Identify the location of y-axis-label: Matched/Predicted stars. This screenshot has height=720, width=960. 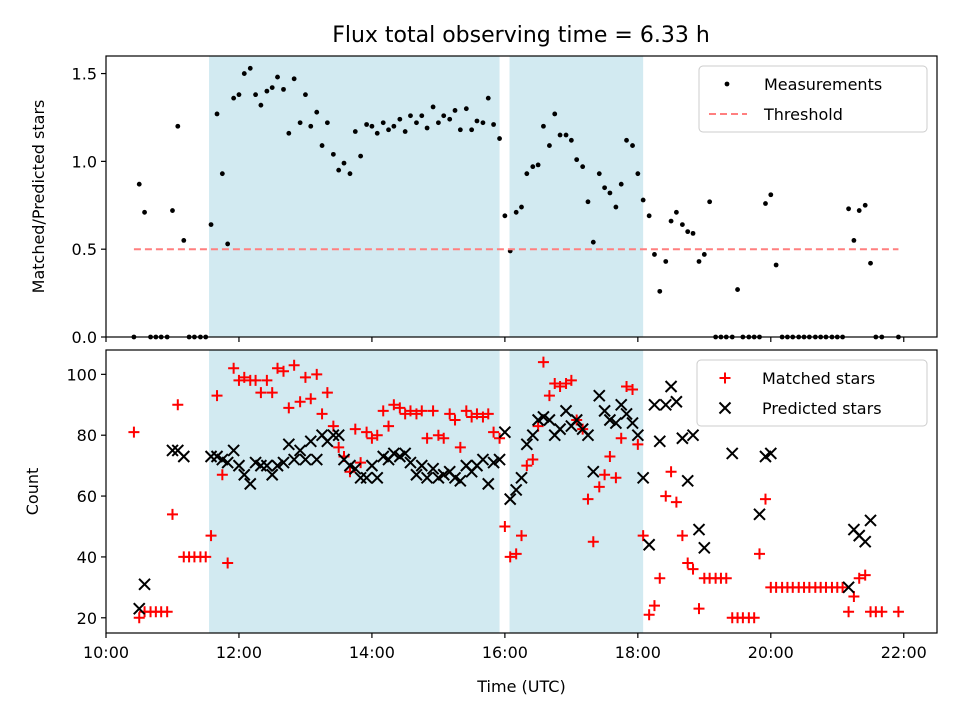
(38, 197).